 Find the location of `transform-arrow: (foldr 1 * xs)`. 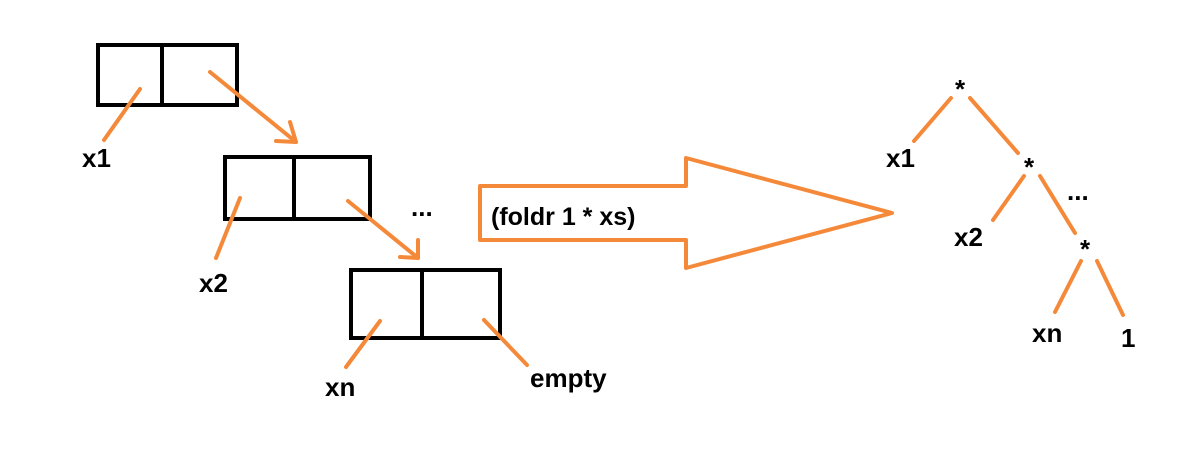

transform-arrow: (foldr 1 * xs) is located at coordinates (686, 213).